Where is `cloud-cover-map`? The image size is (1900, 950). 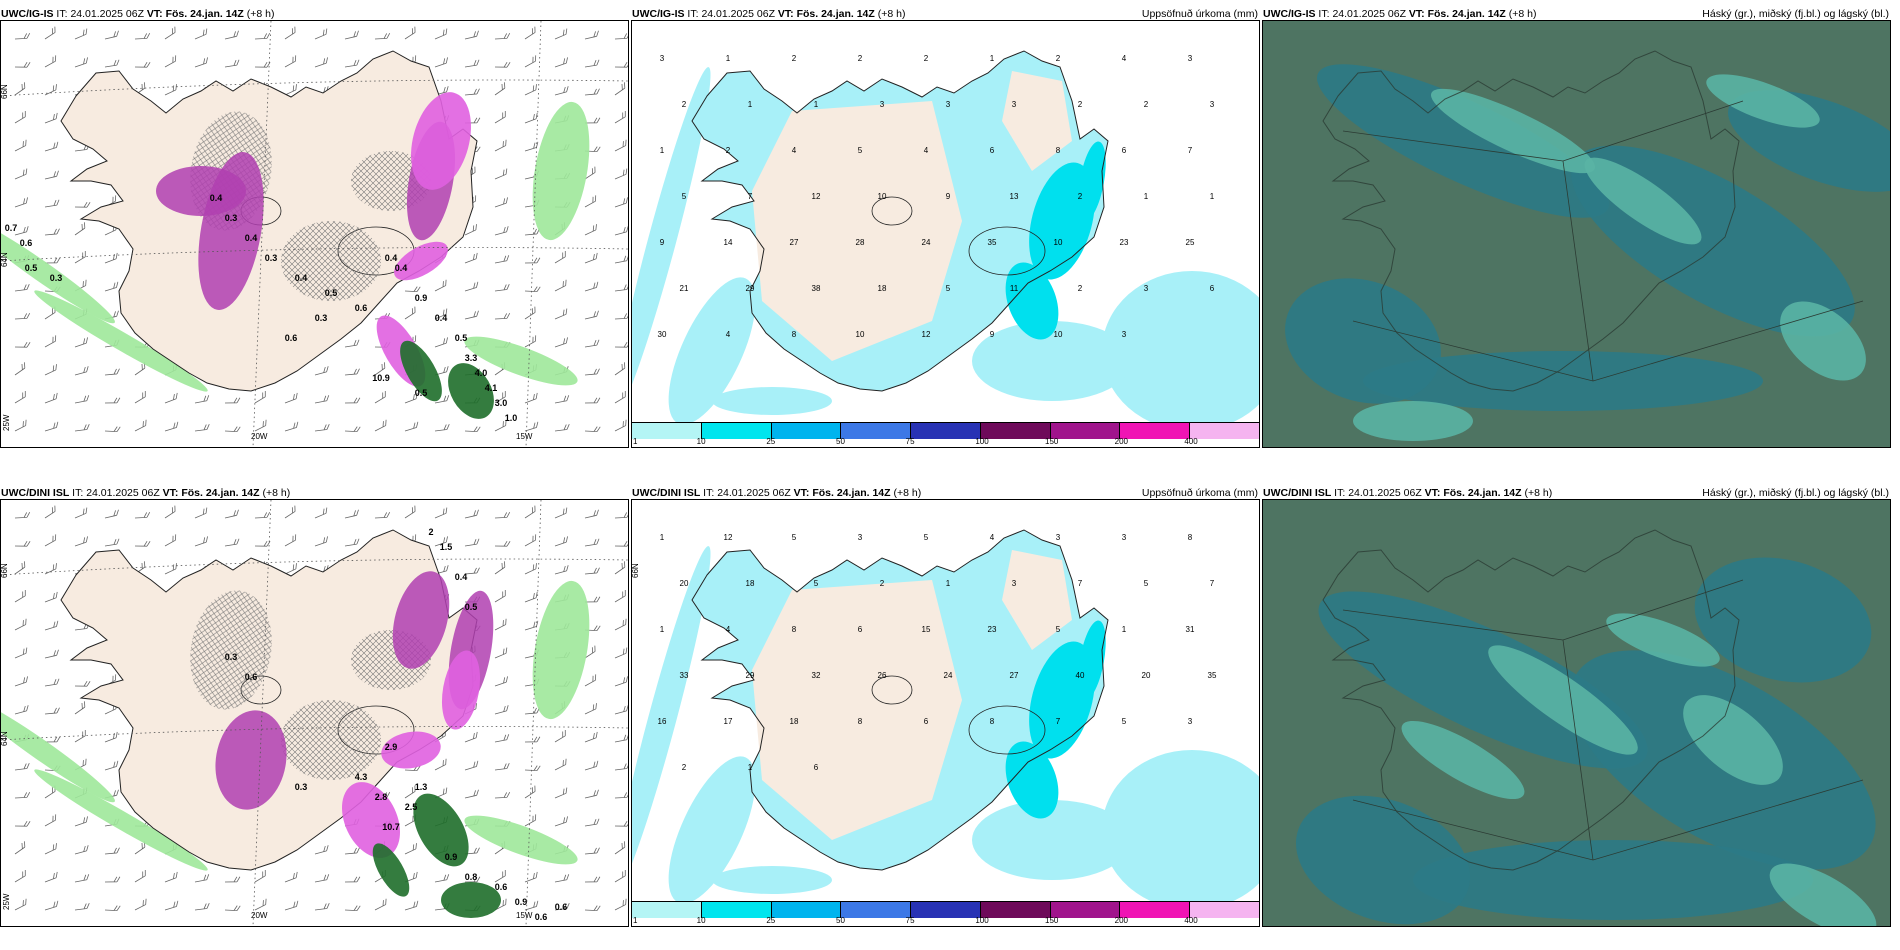 cloud-cover-map is located at coordinates (1576, 713).